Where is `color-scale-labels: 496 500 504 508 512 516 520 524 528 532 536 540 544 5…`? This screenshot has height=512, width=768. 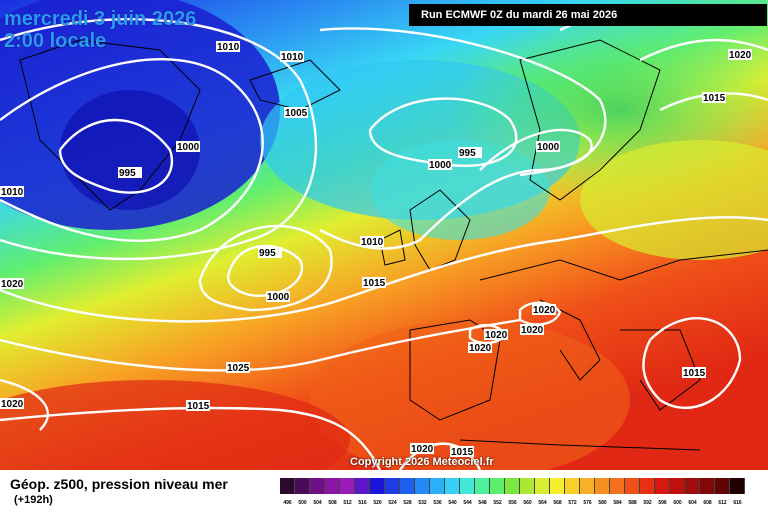
color-scale-labels: 496 500 504 508 512 516 520 524 528 532 536 540 544 5… is located at coordinates (512, 503).